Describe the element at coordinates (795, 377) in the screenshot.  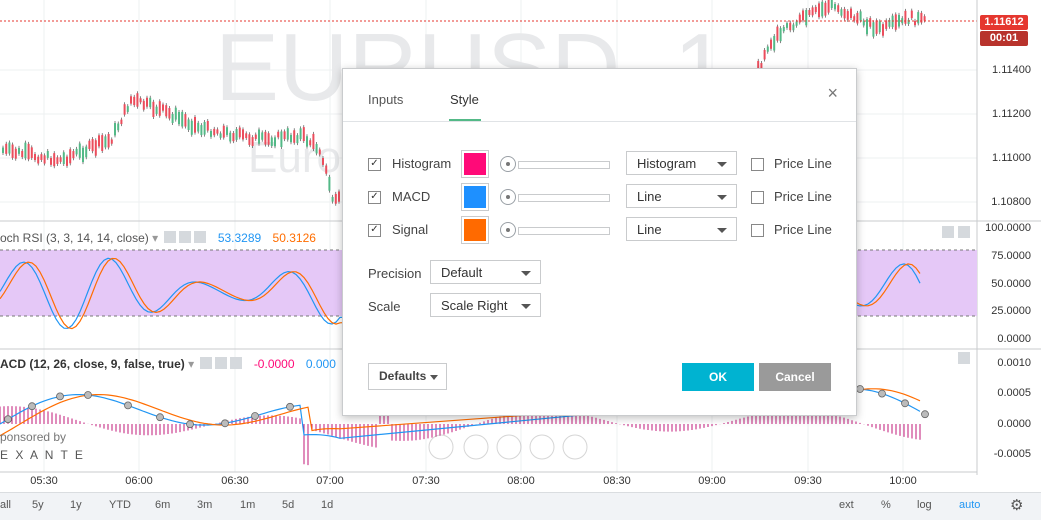
I see `cancel-button: Cancel` at that location.